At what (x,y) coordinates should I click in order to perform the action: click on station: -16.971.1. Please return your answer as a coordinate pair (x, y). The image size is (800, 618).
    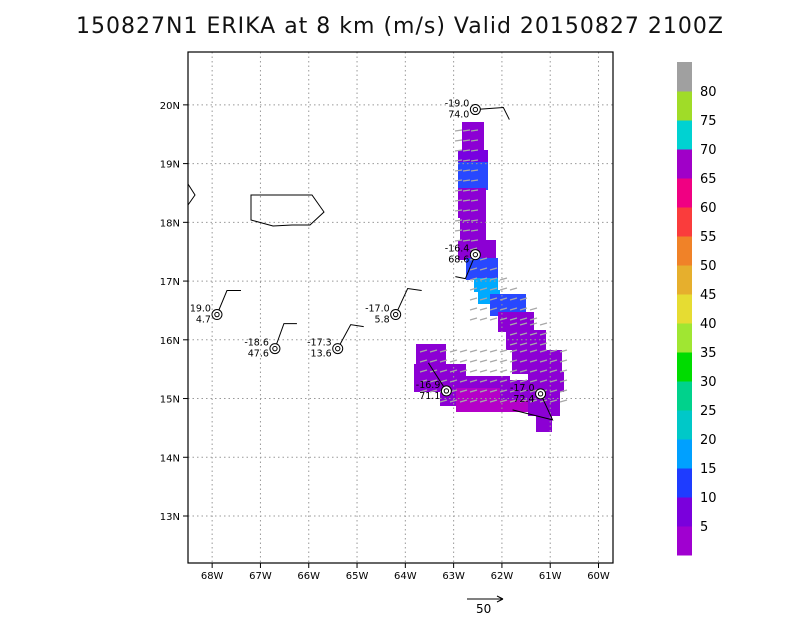
    Looking at the image, I should click on (434, 382).